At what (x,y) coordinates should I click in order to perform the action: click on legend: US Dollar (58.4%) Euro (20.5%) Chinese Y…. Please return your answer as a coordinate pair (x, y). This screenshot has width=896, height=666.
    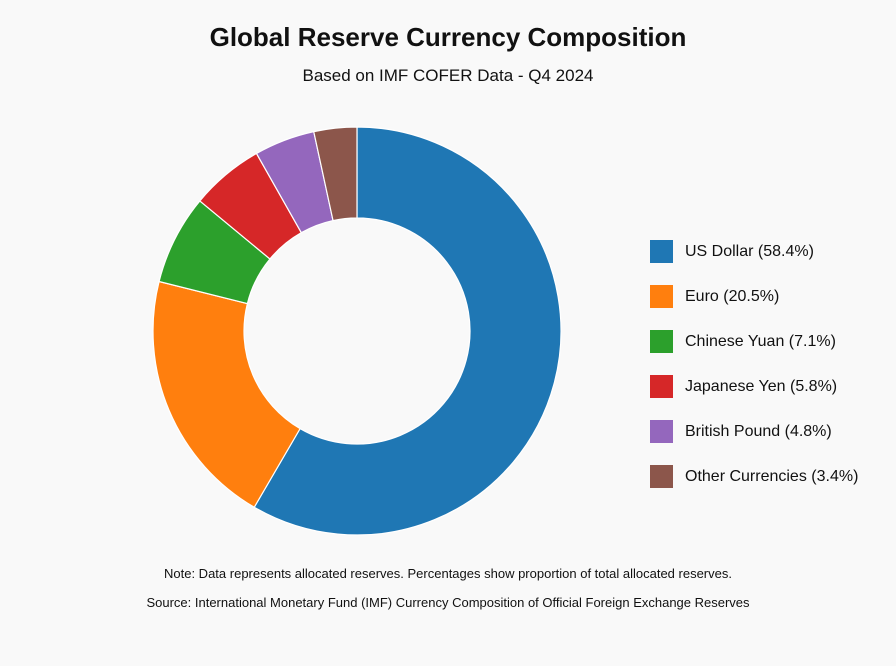
    Looking at the image, I should click on (754, 375).